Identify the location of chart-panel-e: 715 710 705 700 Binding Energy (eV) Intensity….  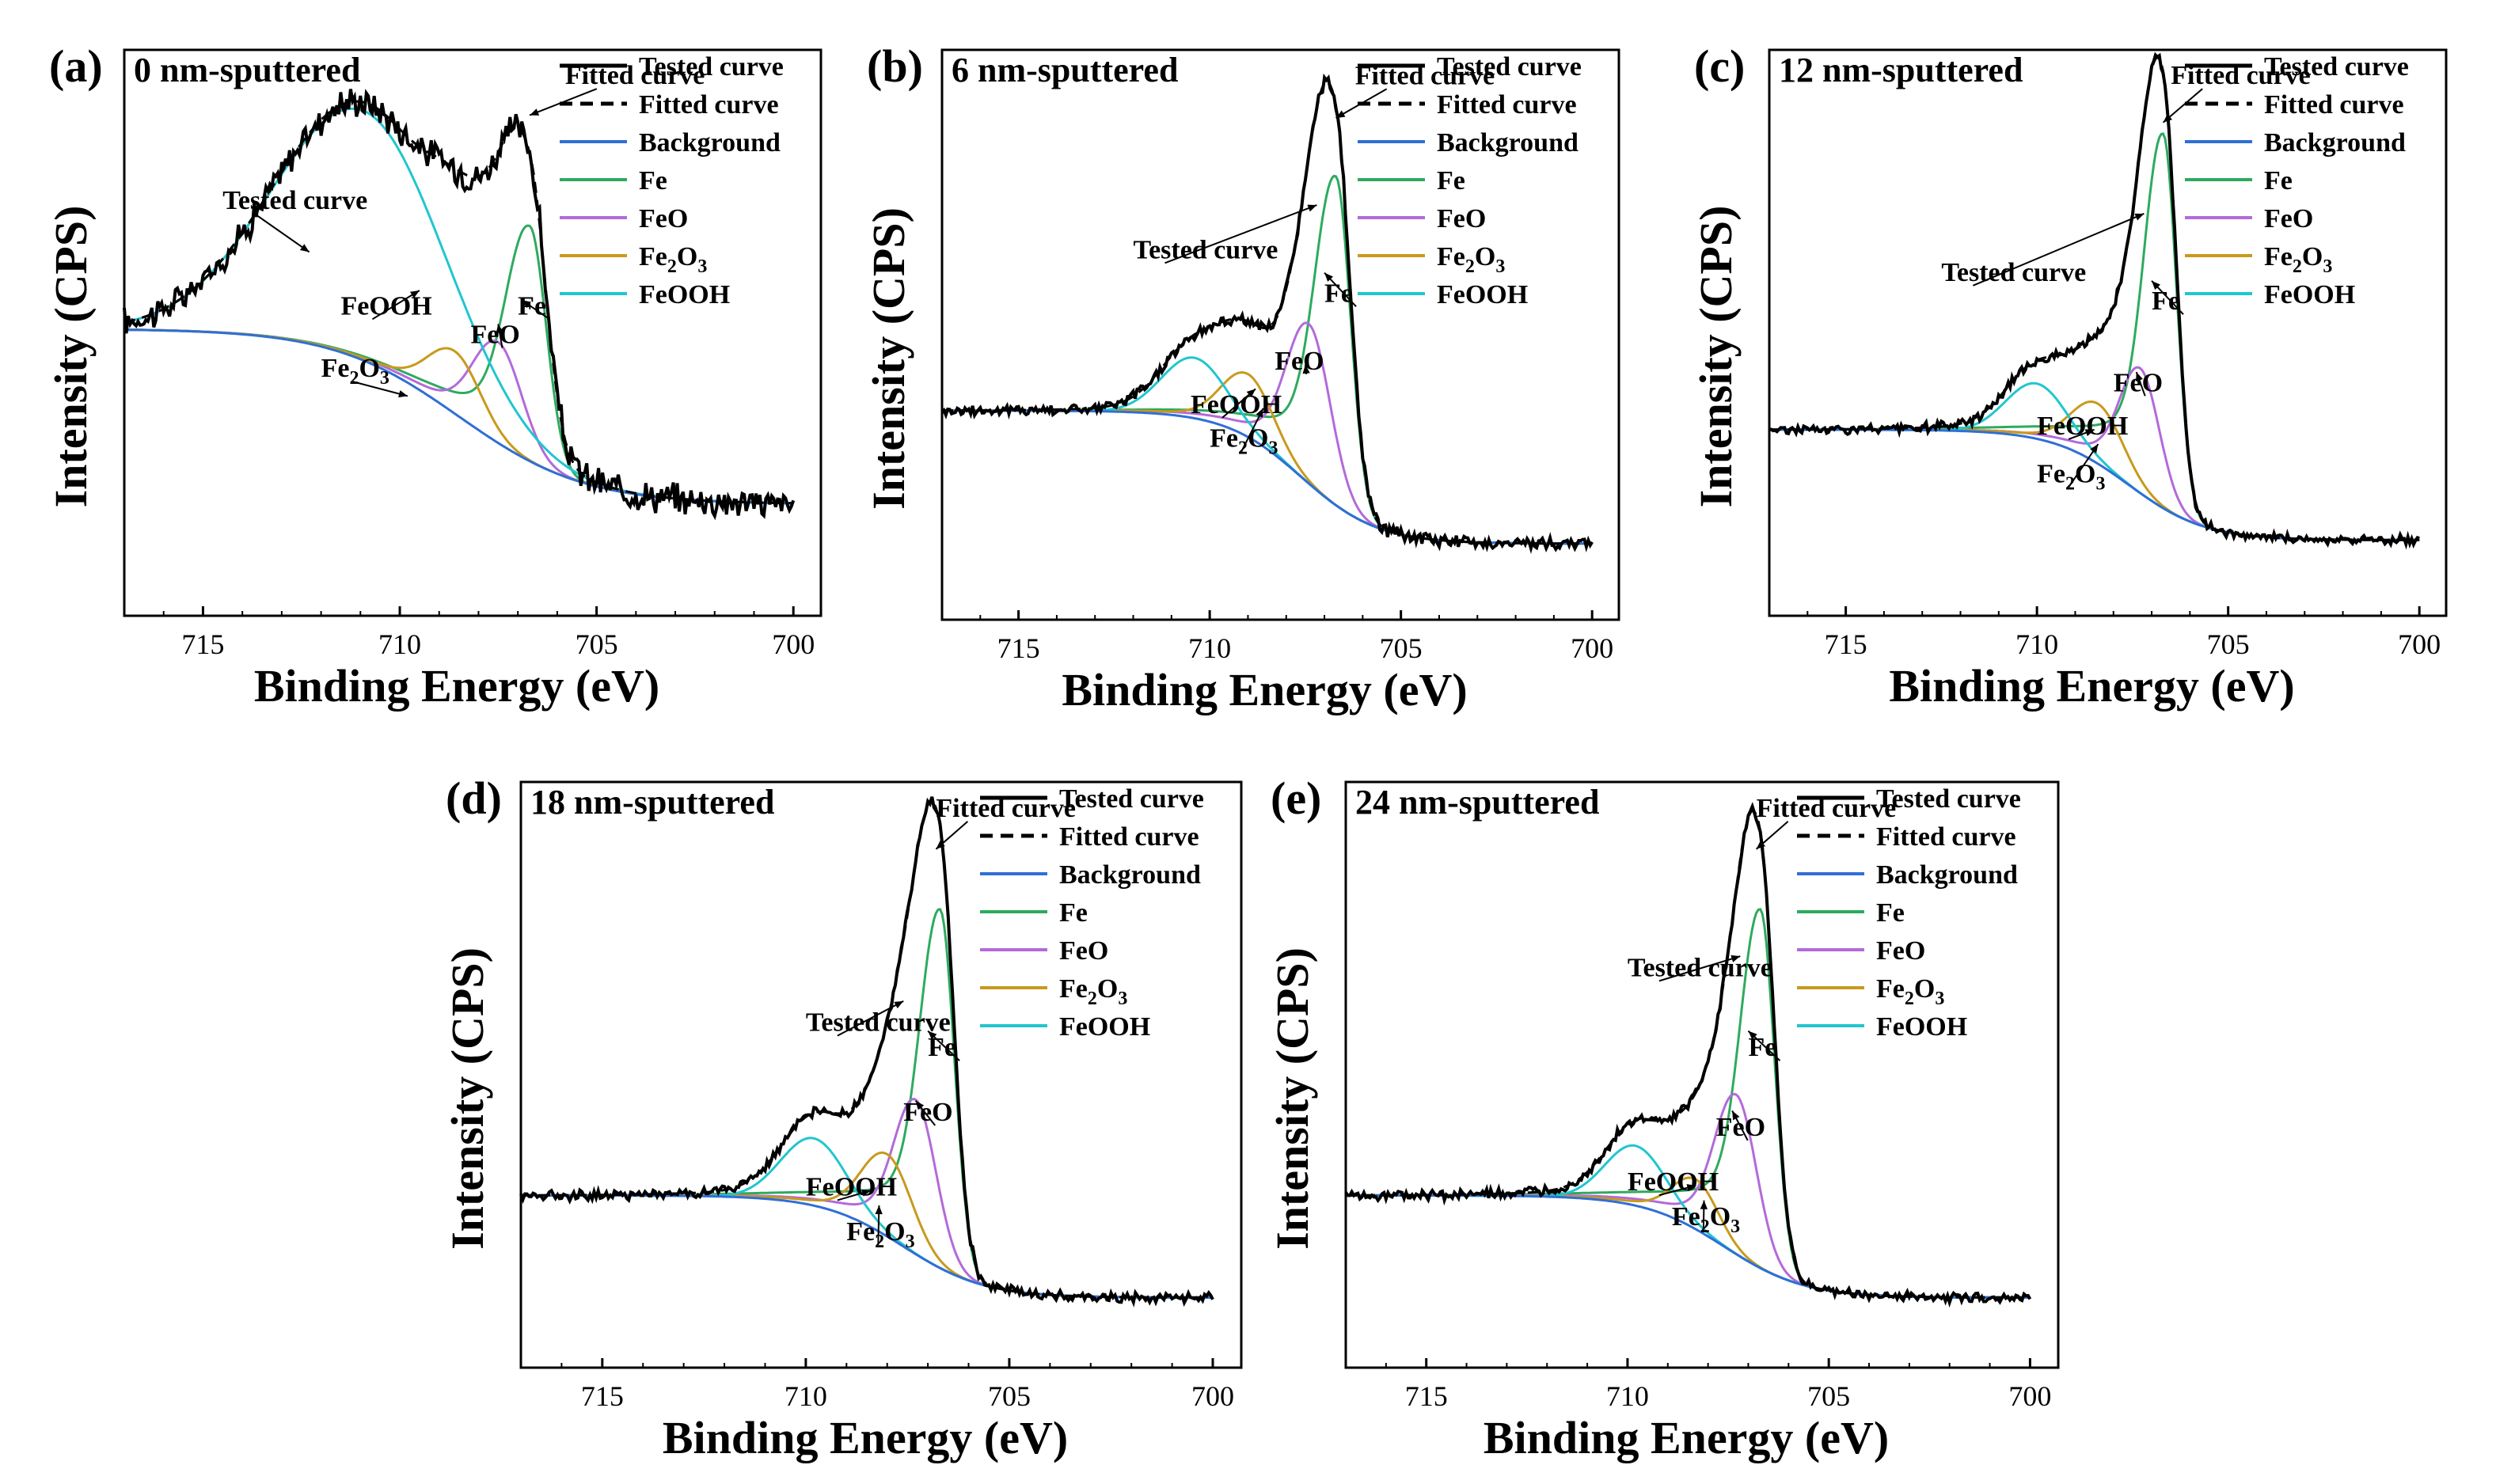
(1663, 1117).